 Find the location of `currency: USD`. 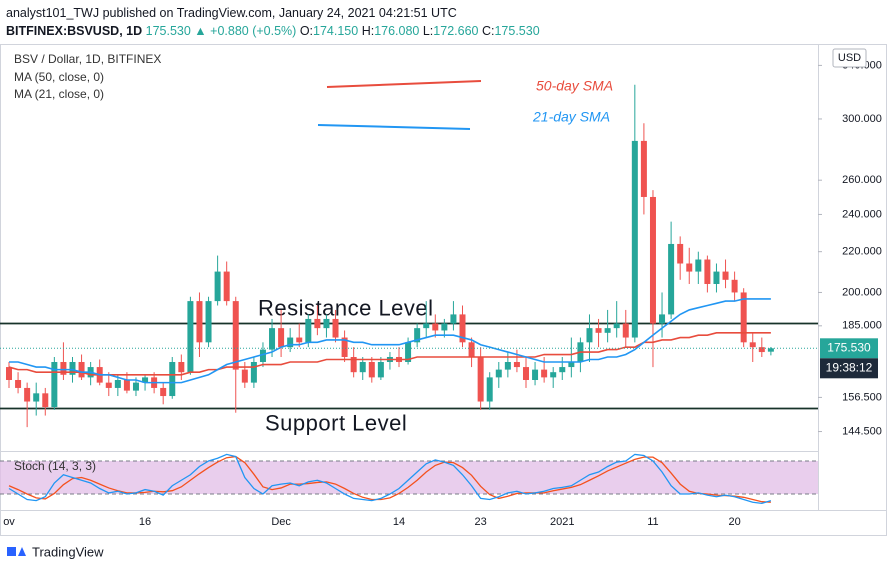

currency: USD is located at coordinates (849, 58).